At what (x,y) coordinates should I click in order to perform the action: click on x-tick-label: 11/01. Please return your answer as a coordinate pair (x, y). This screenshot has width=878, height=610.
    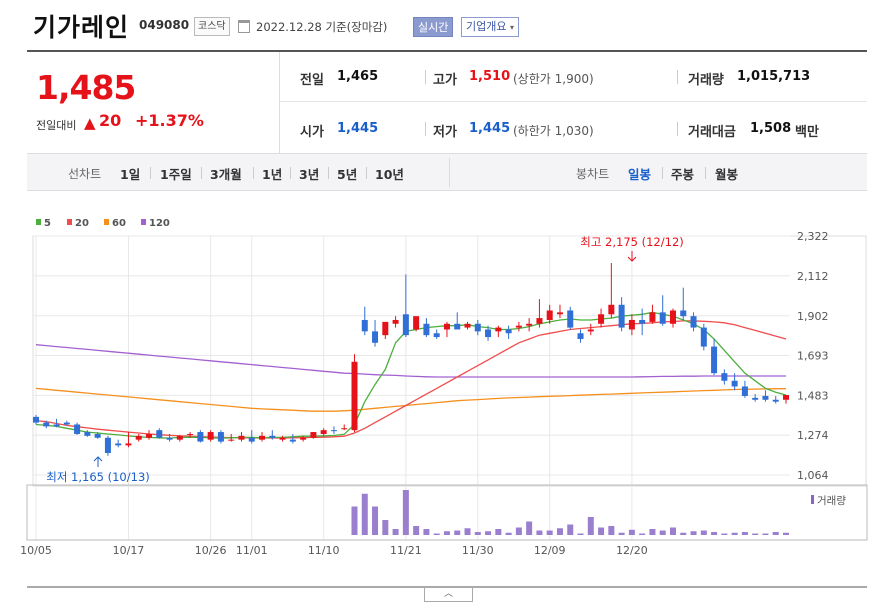
    Looking at the image, I should click on (252, 550).